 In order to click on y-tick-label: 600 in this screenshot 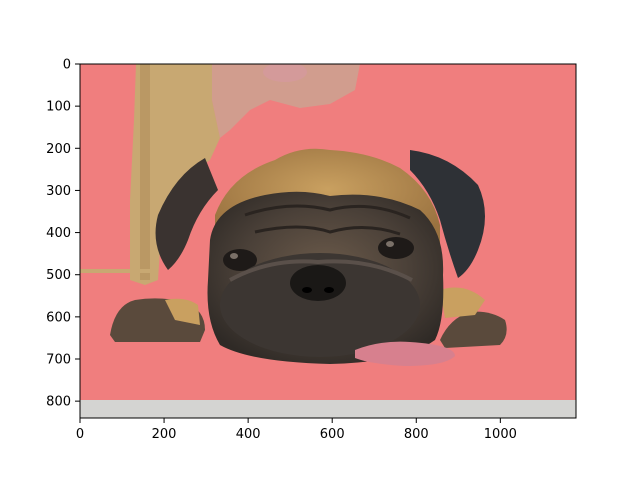, I will do `click(58, 317)`.